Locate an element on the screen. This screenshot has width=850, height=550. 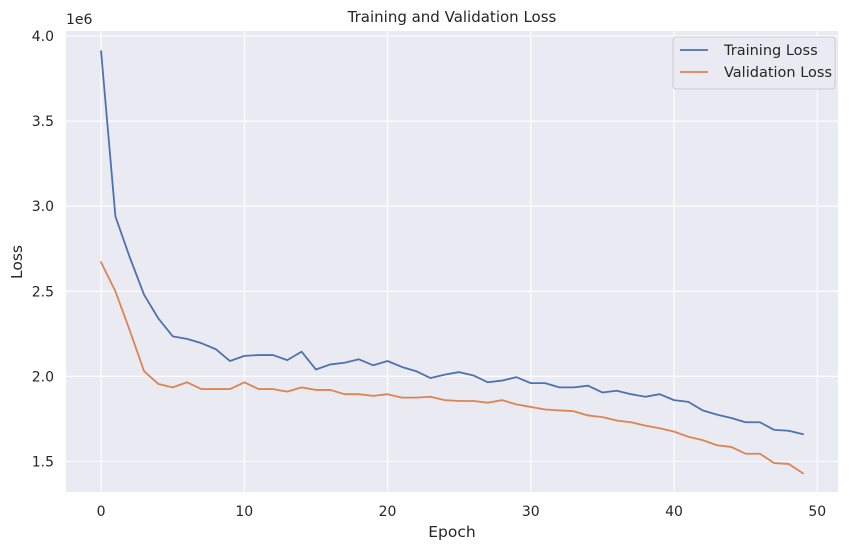
x-tick-label: 20 is located at coordinates (388, 512).